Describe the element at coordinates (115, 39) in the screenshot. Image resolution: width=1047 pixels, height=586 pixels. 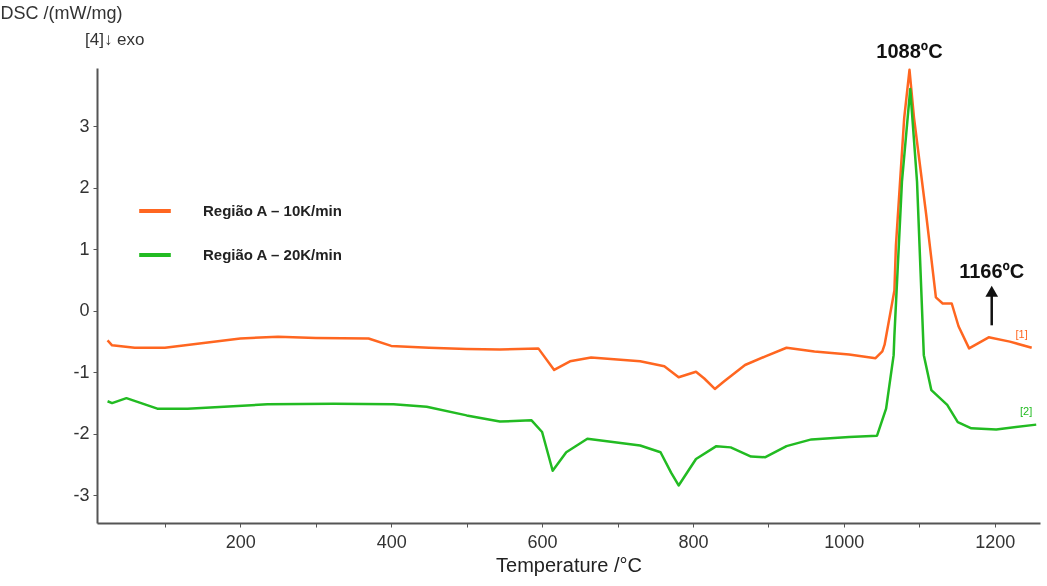
I see `text: [4]↓ exo` at that location.